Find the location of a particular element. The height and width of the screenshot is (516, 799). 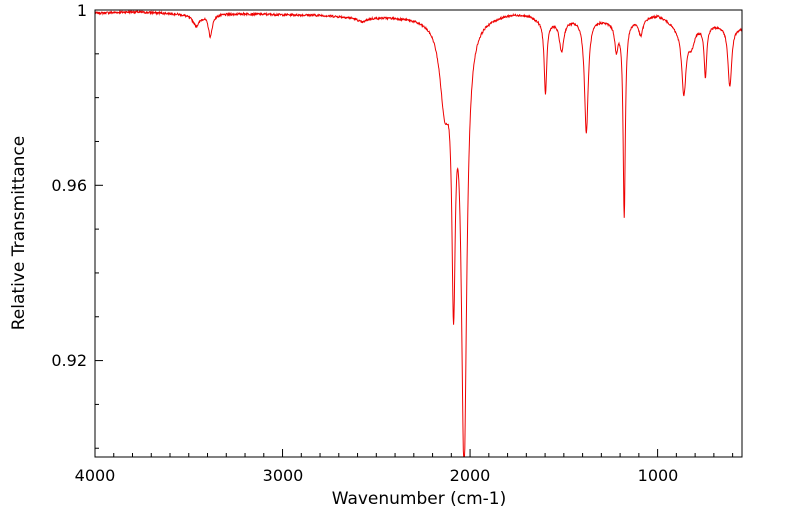

y-tick-label-0.92: 0.92 is located at coordinates (69, 360).